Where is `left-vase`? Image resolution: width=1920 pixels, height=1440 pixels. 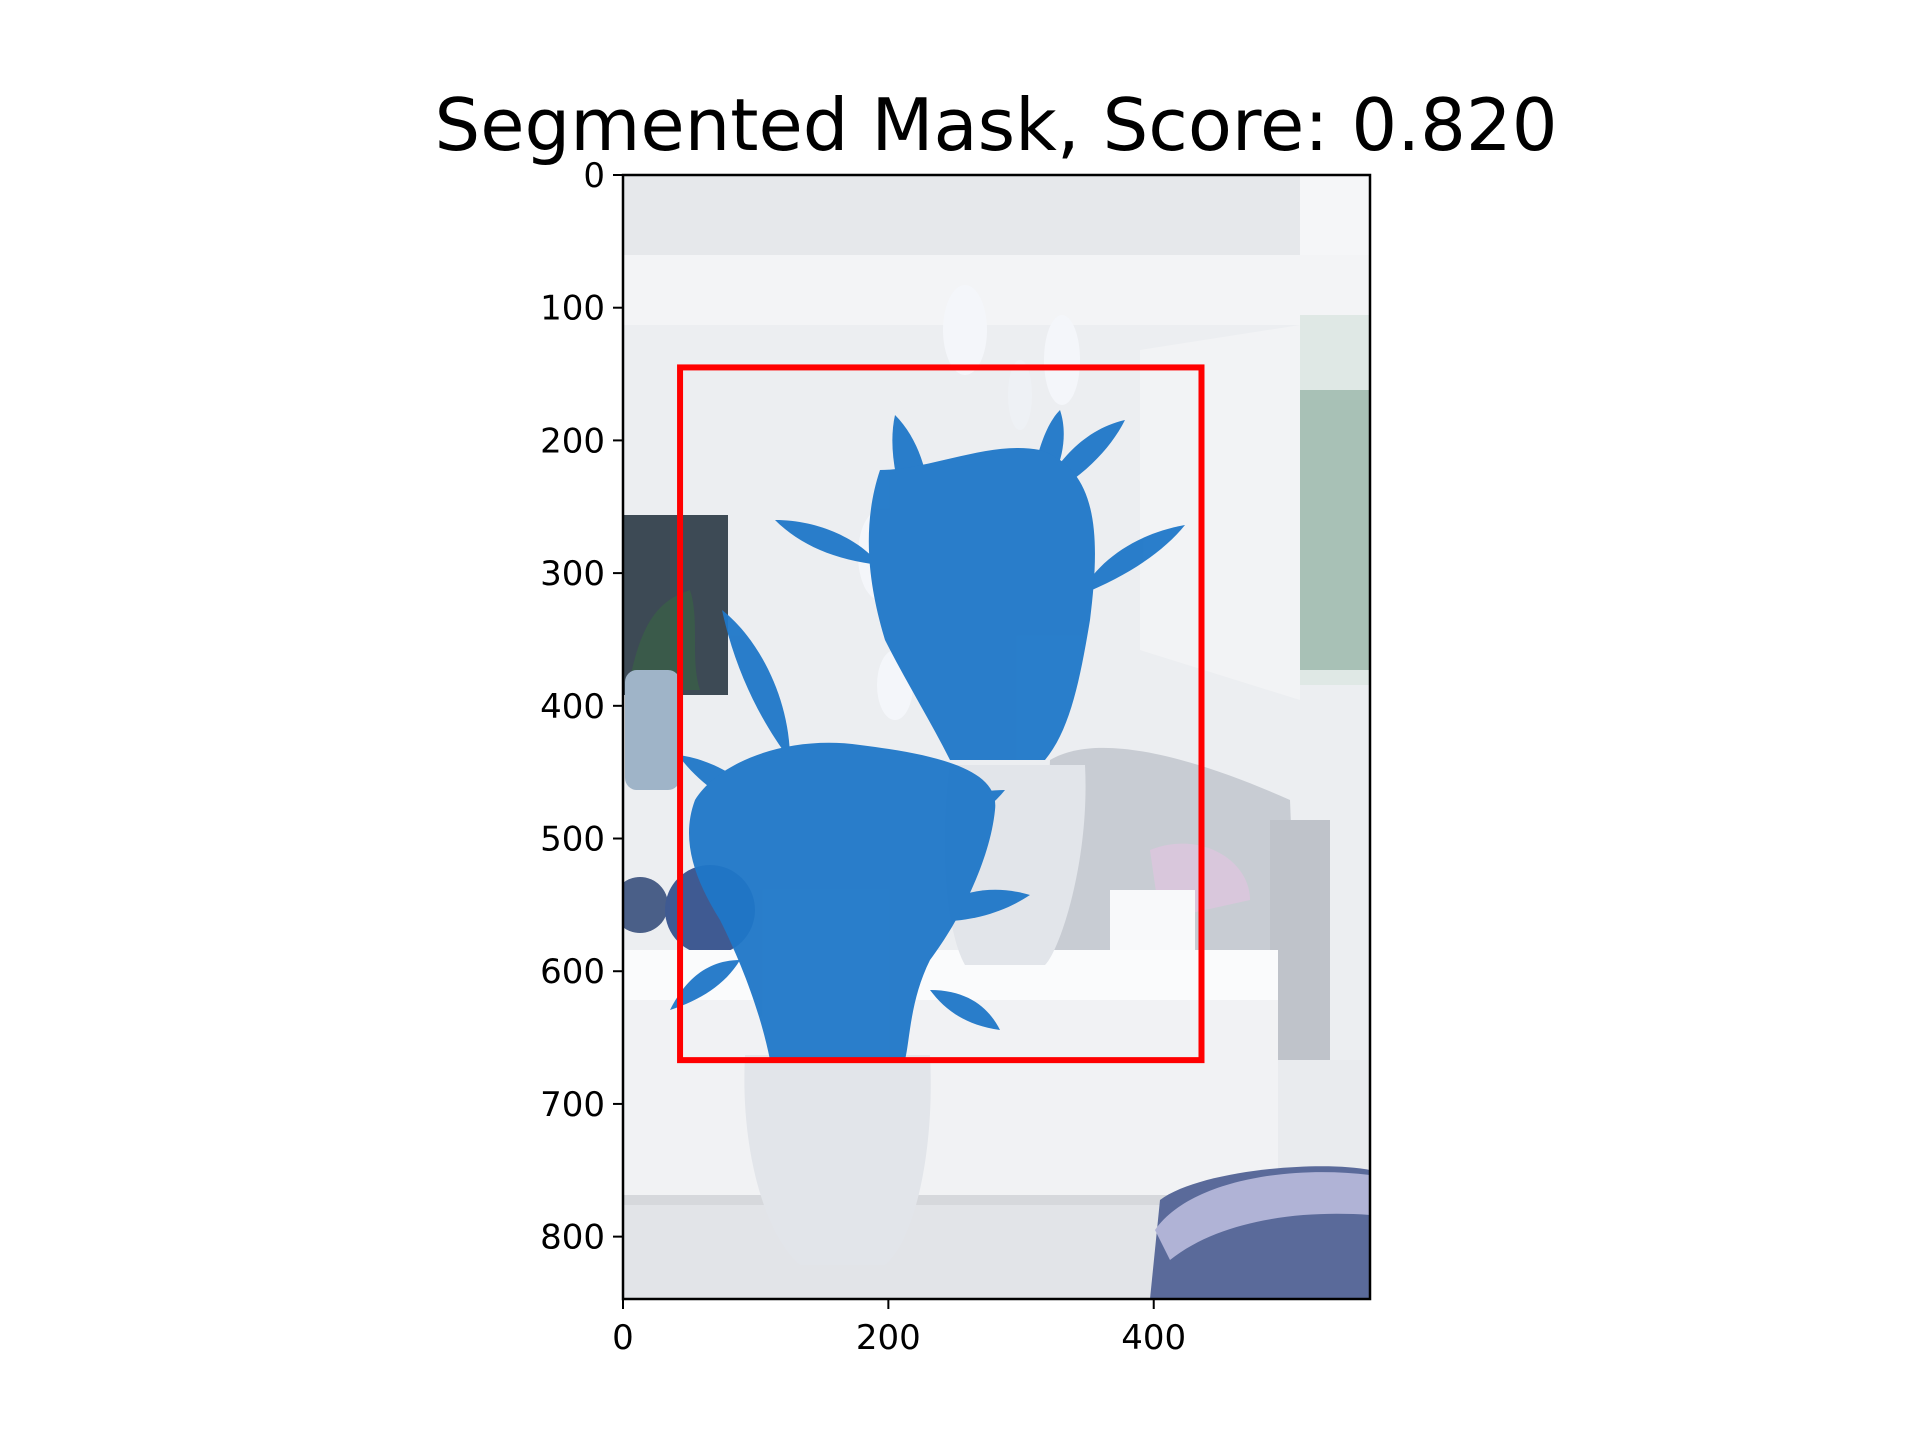
left-vase is located at coordinates (652, 730).